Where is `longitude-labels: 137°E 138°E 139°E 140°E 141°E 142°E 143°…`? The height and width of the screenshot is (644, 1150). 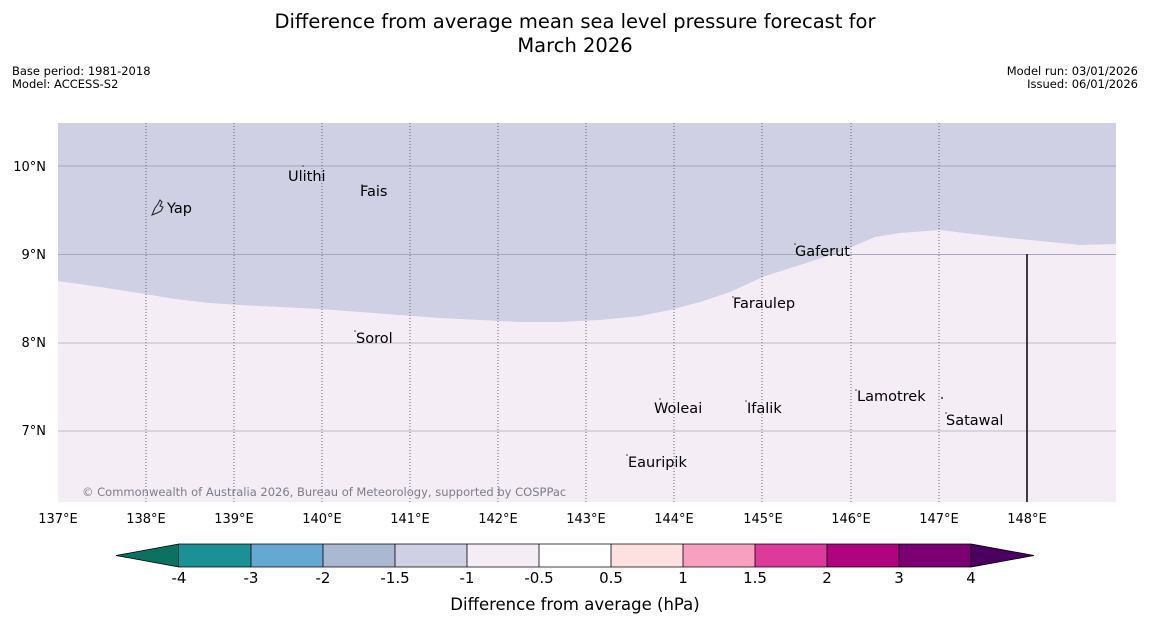
longitude-labels: 137°E 138°E 139°E 140°E 141°E 142°E 143°… is located at coordinates (542, 519).